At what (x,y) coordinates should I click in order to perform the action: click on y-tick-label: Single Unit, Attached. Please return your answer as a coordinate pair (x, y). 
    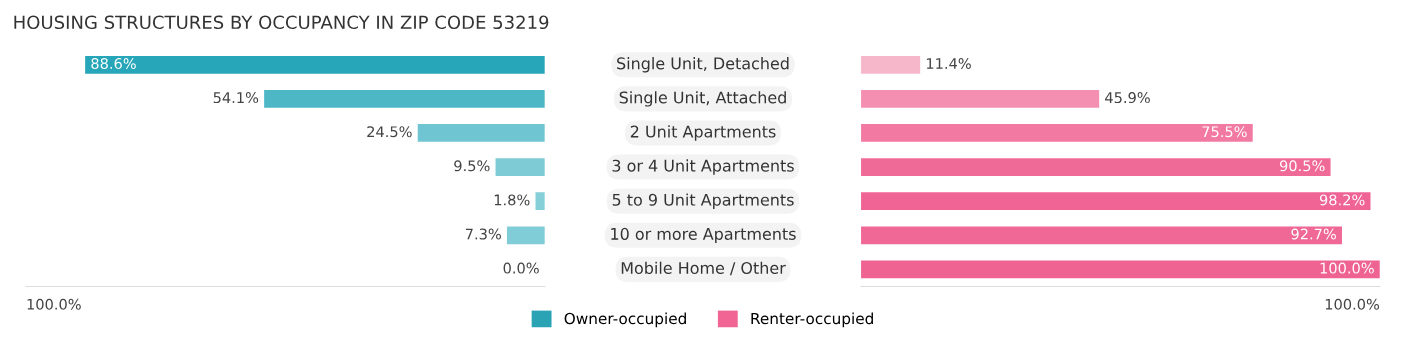
    Looking at the image, I should click on (702, 99).